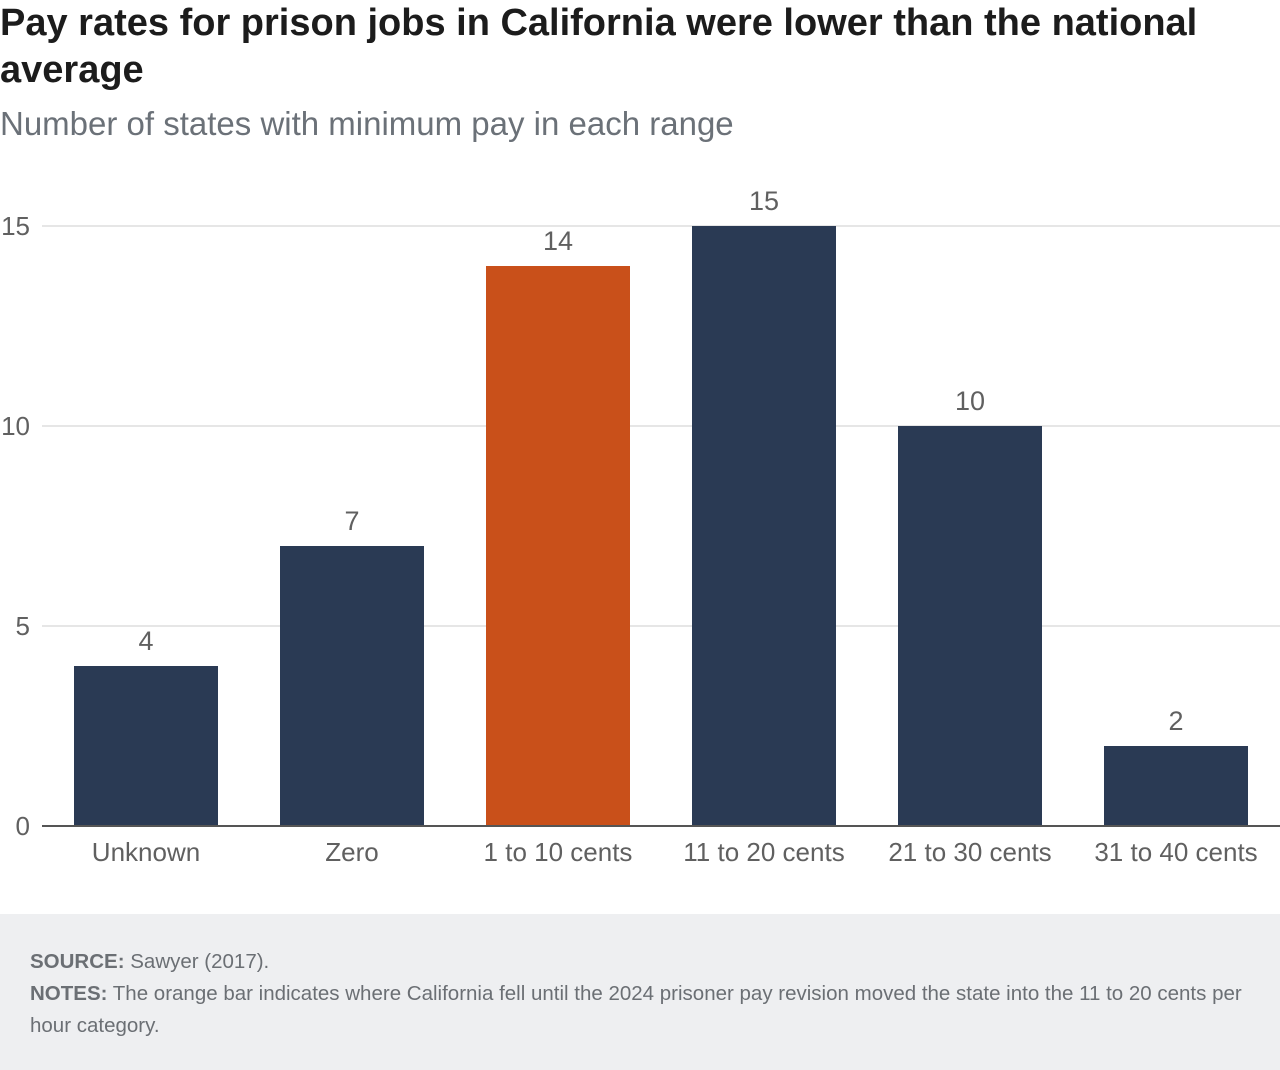 This screenshot has height=1070, width=1280. I want to click on x-tick-label: 1 to 10 cents, so click(558, 852).